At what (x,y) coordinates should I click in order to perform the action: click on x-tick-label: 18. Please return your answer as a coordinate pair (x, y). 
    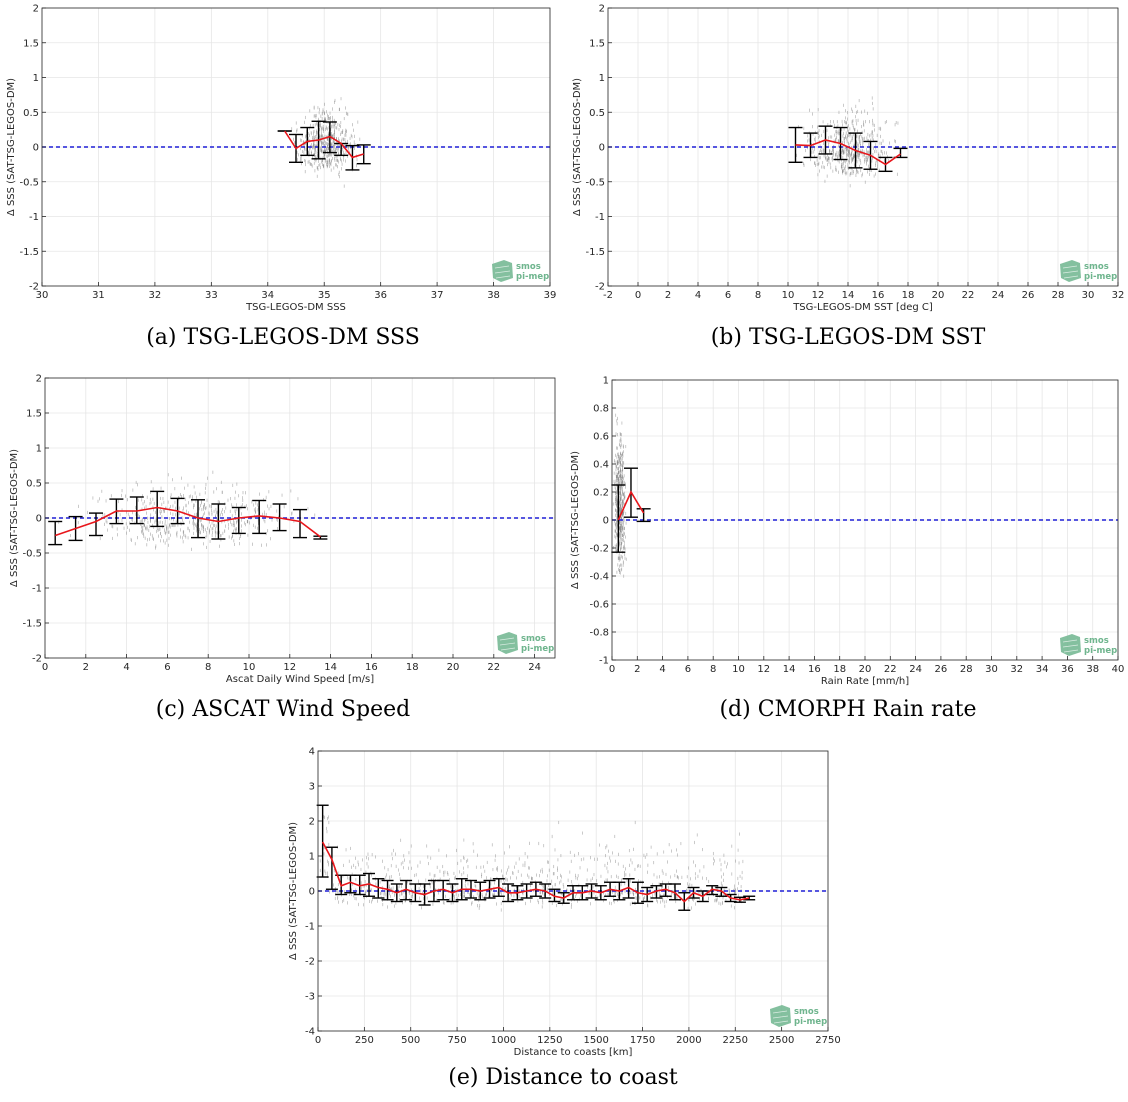
    Looking at the image, I should click on (412, 667).